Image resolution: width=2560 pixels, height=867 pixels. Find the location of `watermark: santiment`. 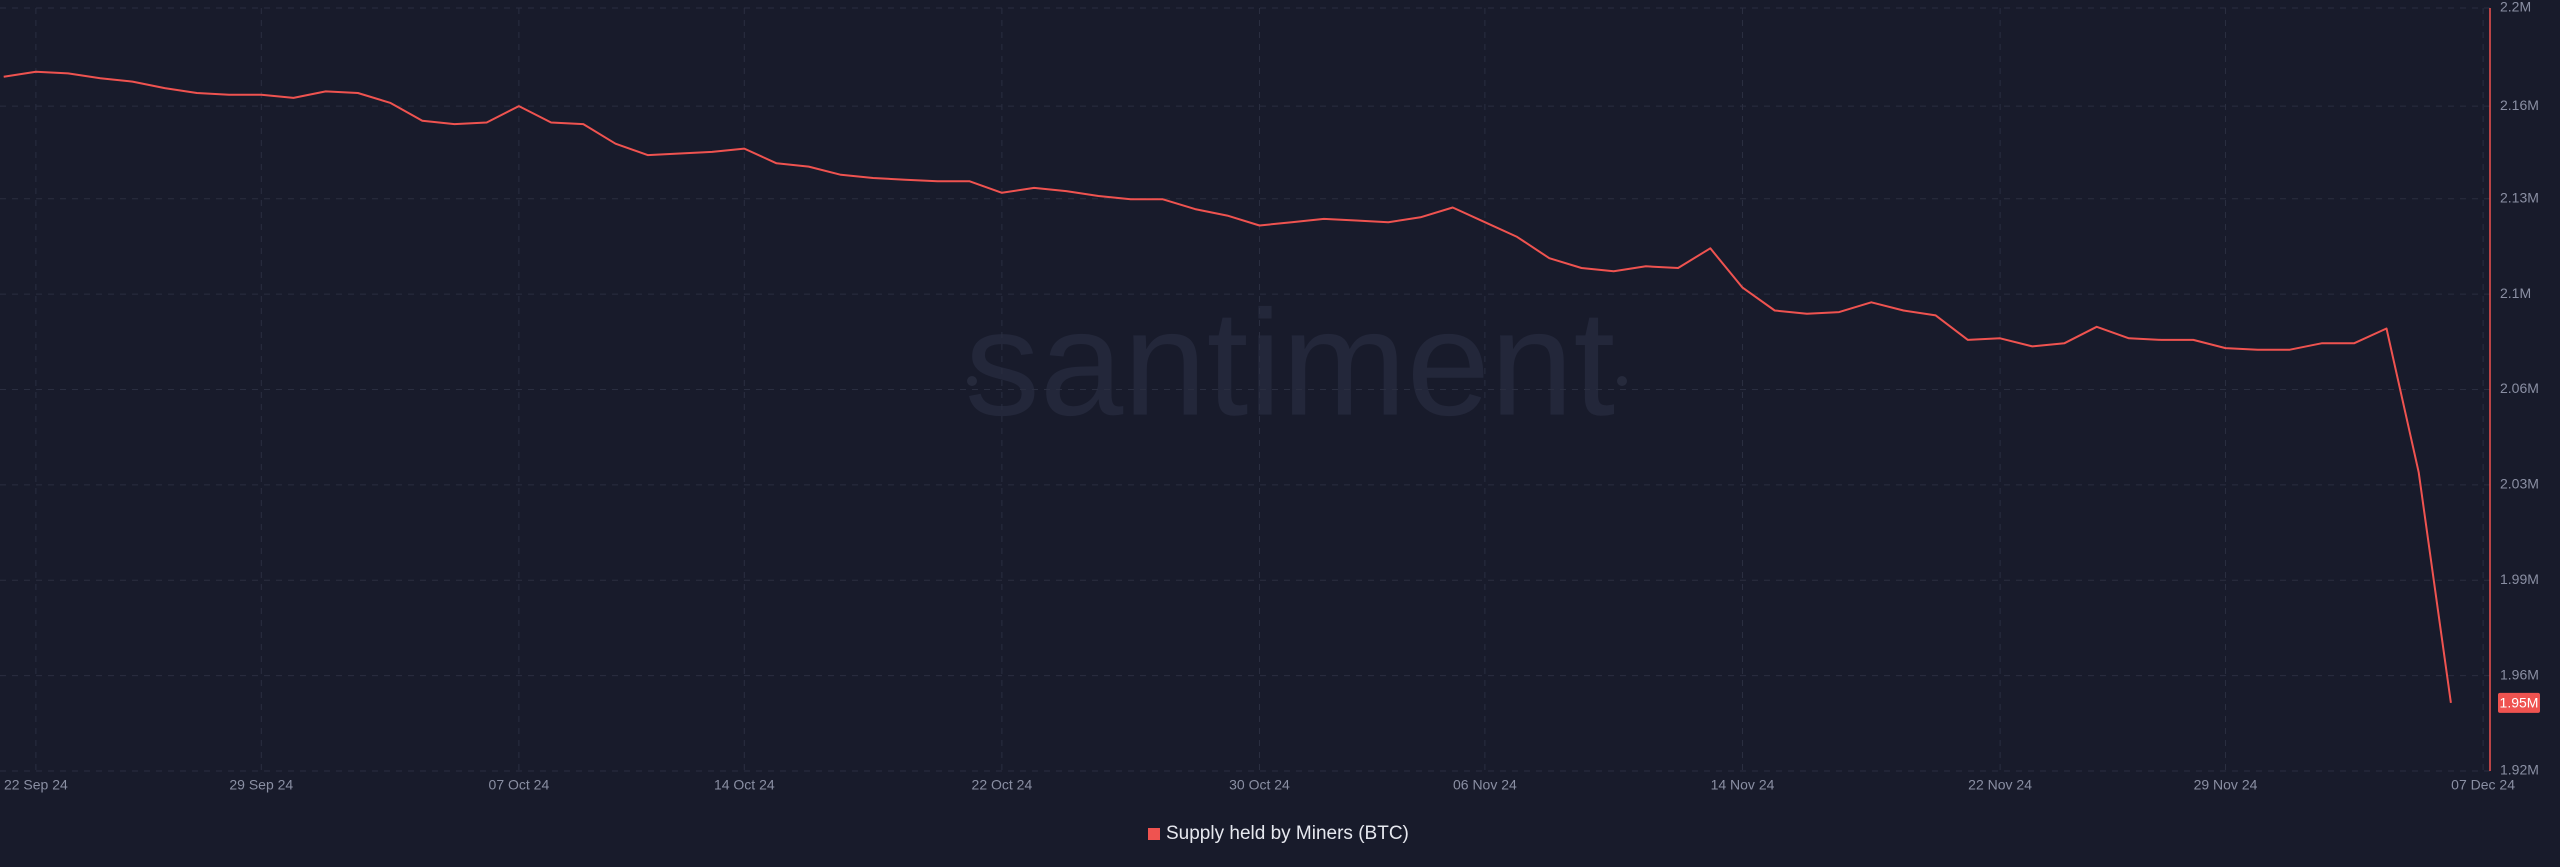

watermark: santiment is located at coordinates (1290, 363).